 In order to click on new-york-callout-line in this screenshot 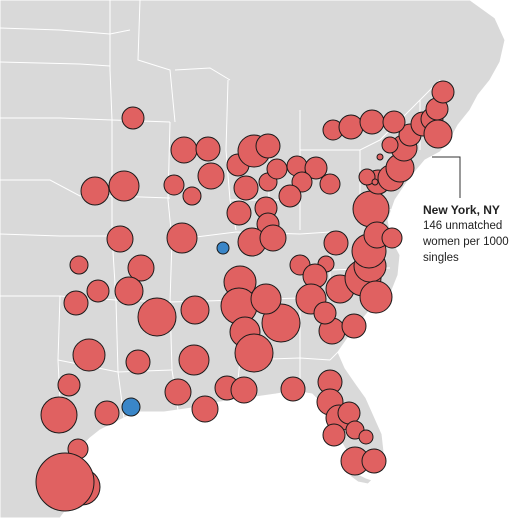, I will do `click(446, 177)`.